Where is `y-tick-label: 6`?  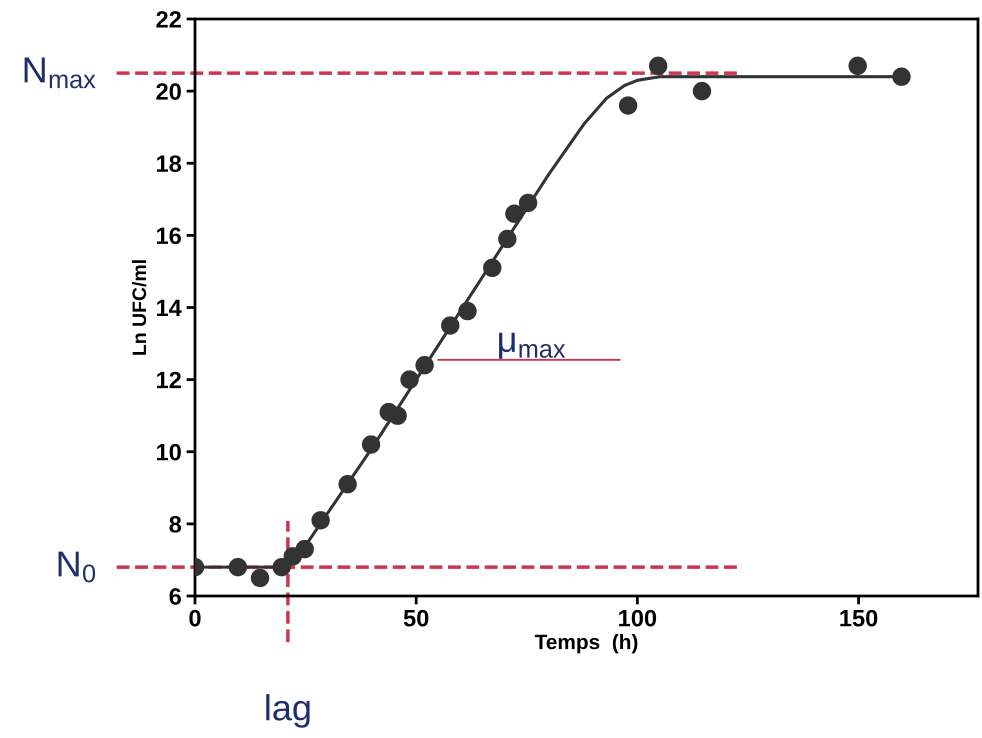 y-tick-label: 6 is located at coordinates (175, 596).